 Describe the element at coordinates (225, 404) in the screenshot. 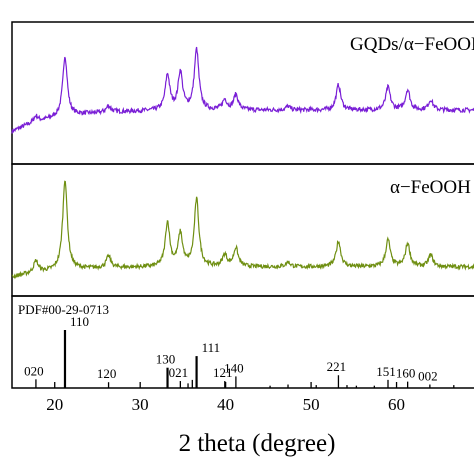

I see `x-tick-label: 40` at that location.